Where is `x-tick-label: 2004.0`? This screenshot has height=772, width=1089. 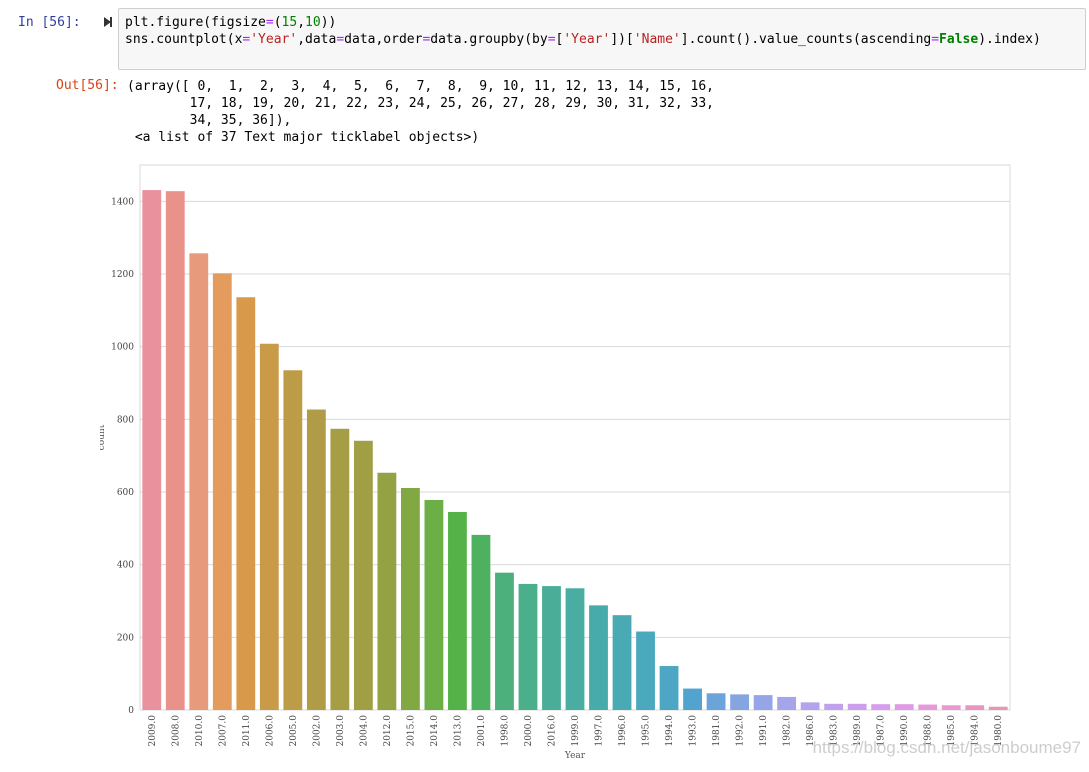
x-tick-label: 2004.0 is located at coordinates (364, 731).